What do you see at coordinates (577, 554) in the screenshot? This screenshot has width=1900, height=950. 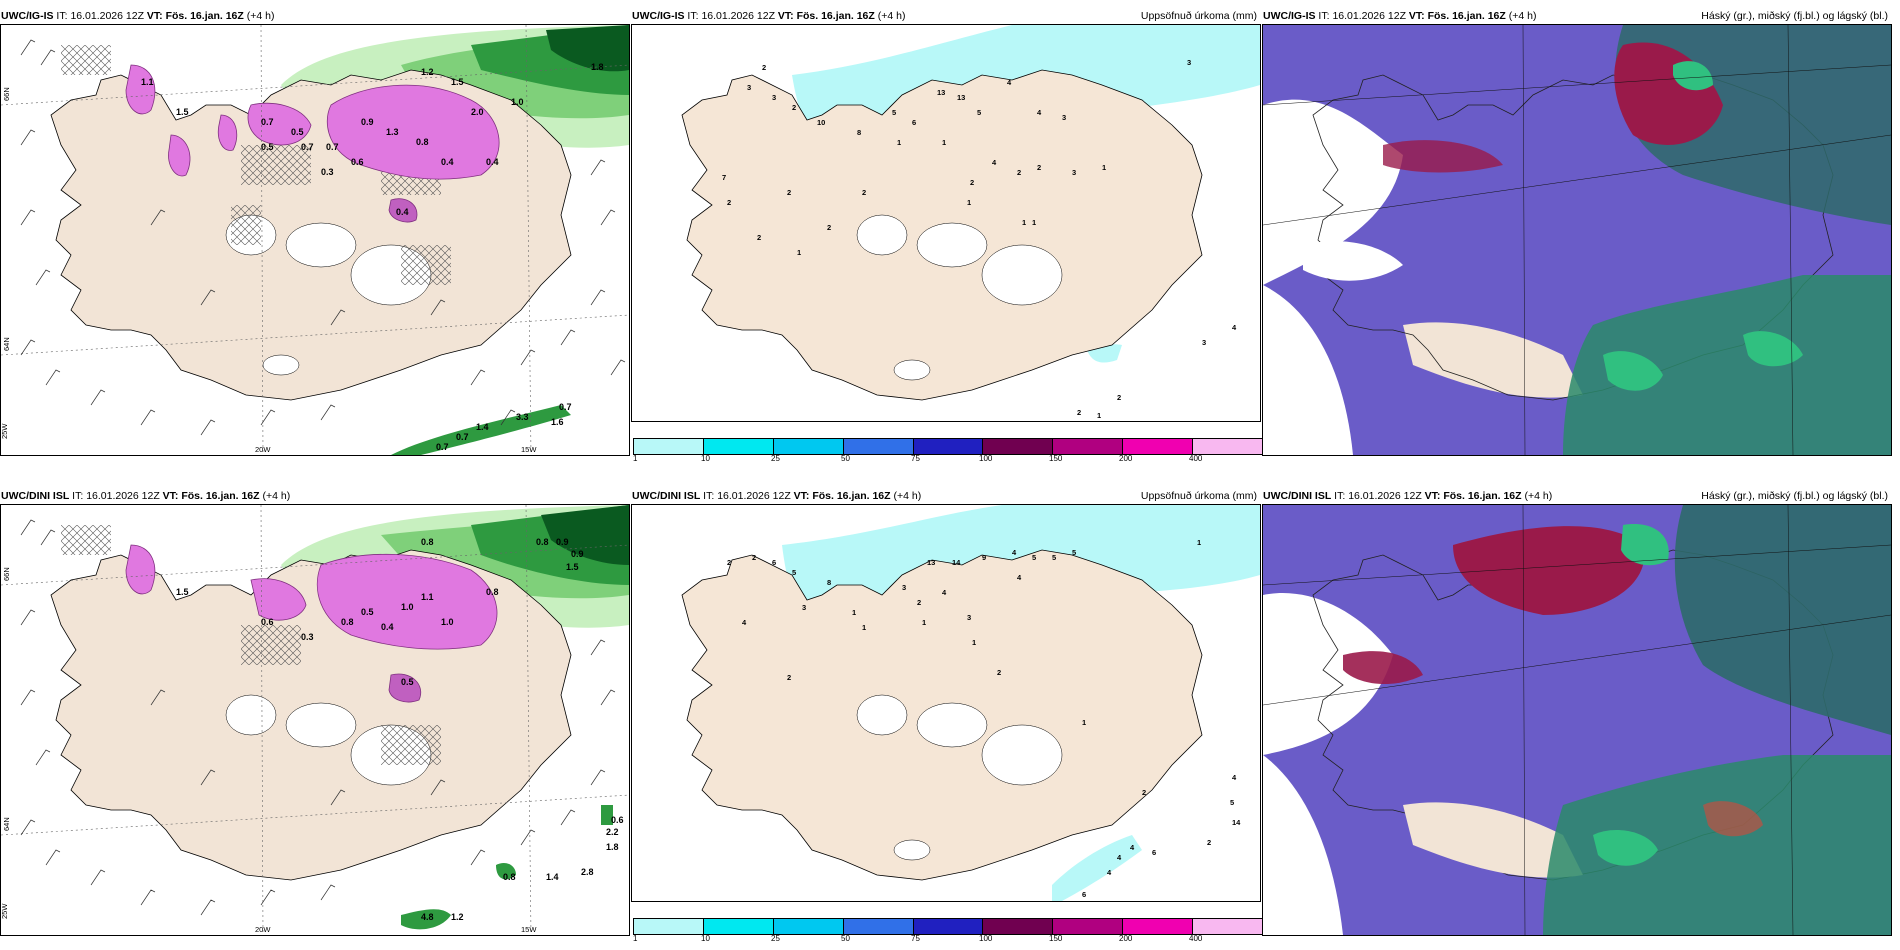 I see `wind-value: 0.9` at bounding box center [577, 554].